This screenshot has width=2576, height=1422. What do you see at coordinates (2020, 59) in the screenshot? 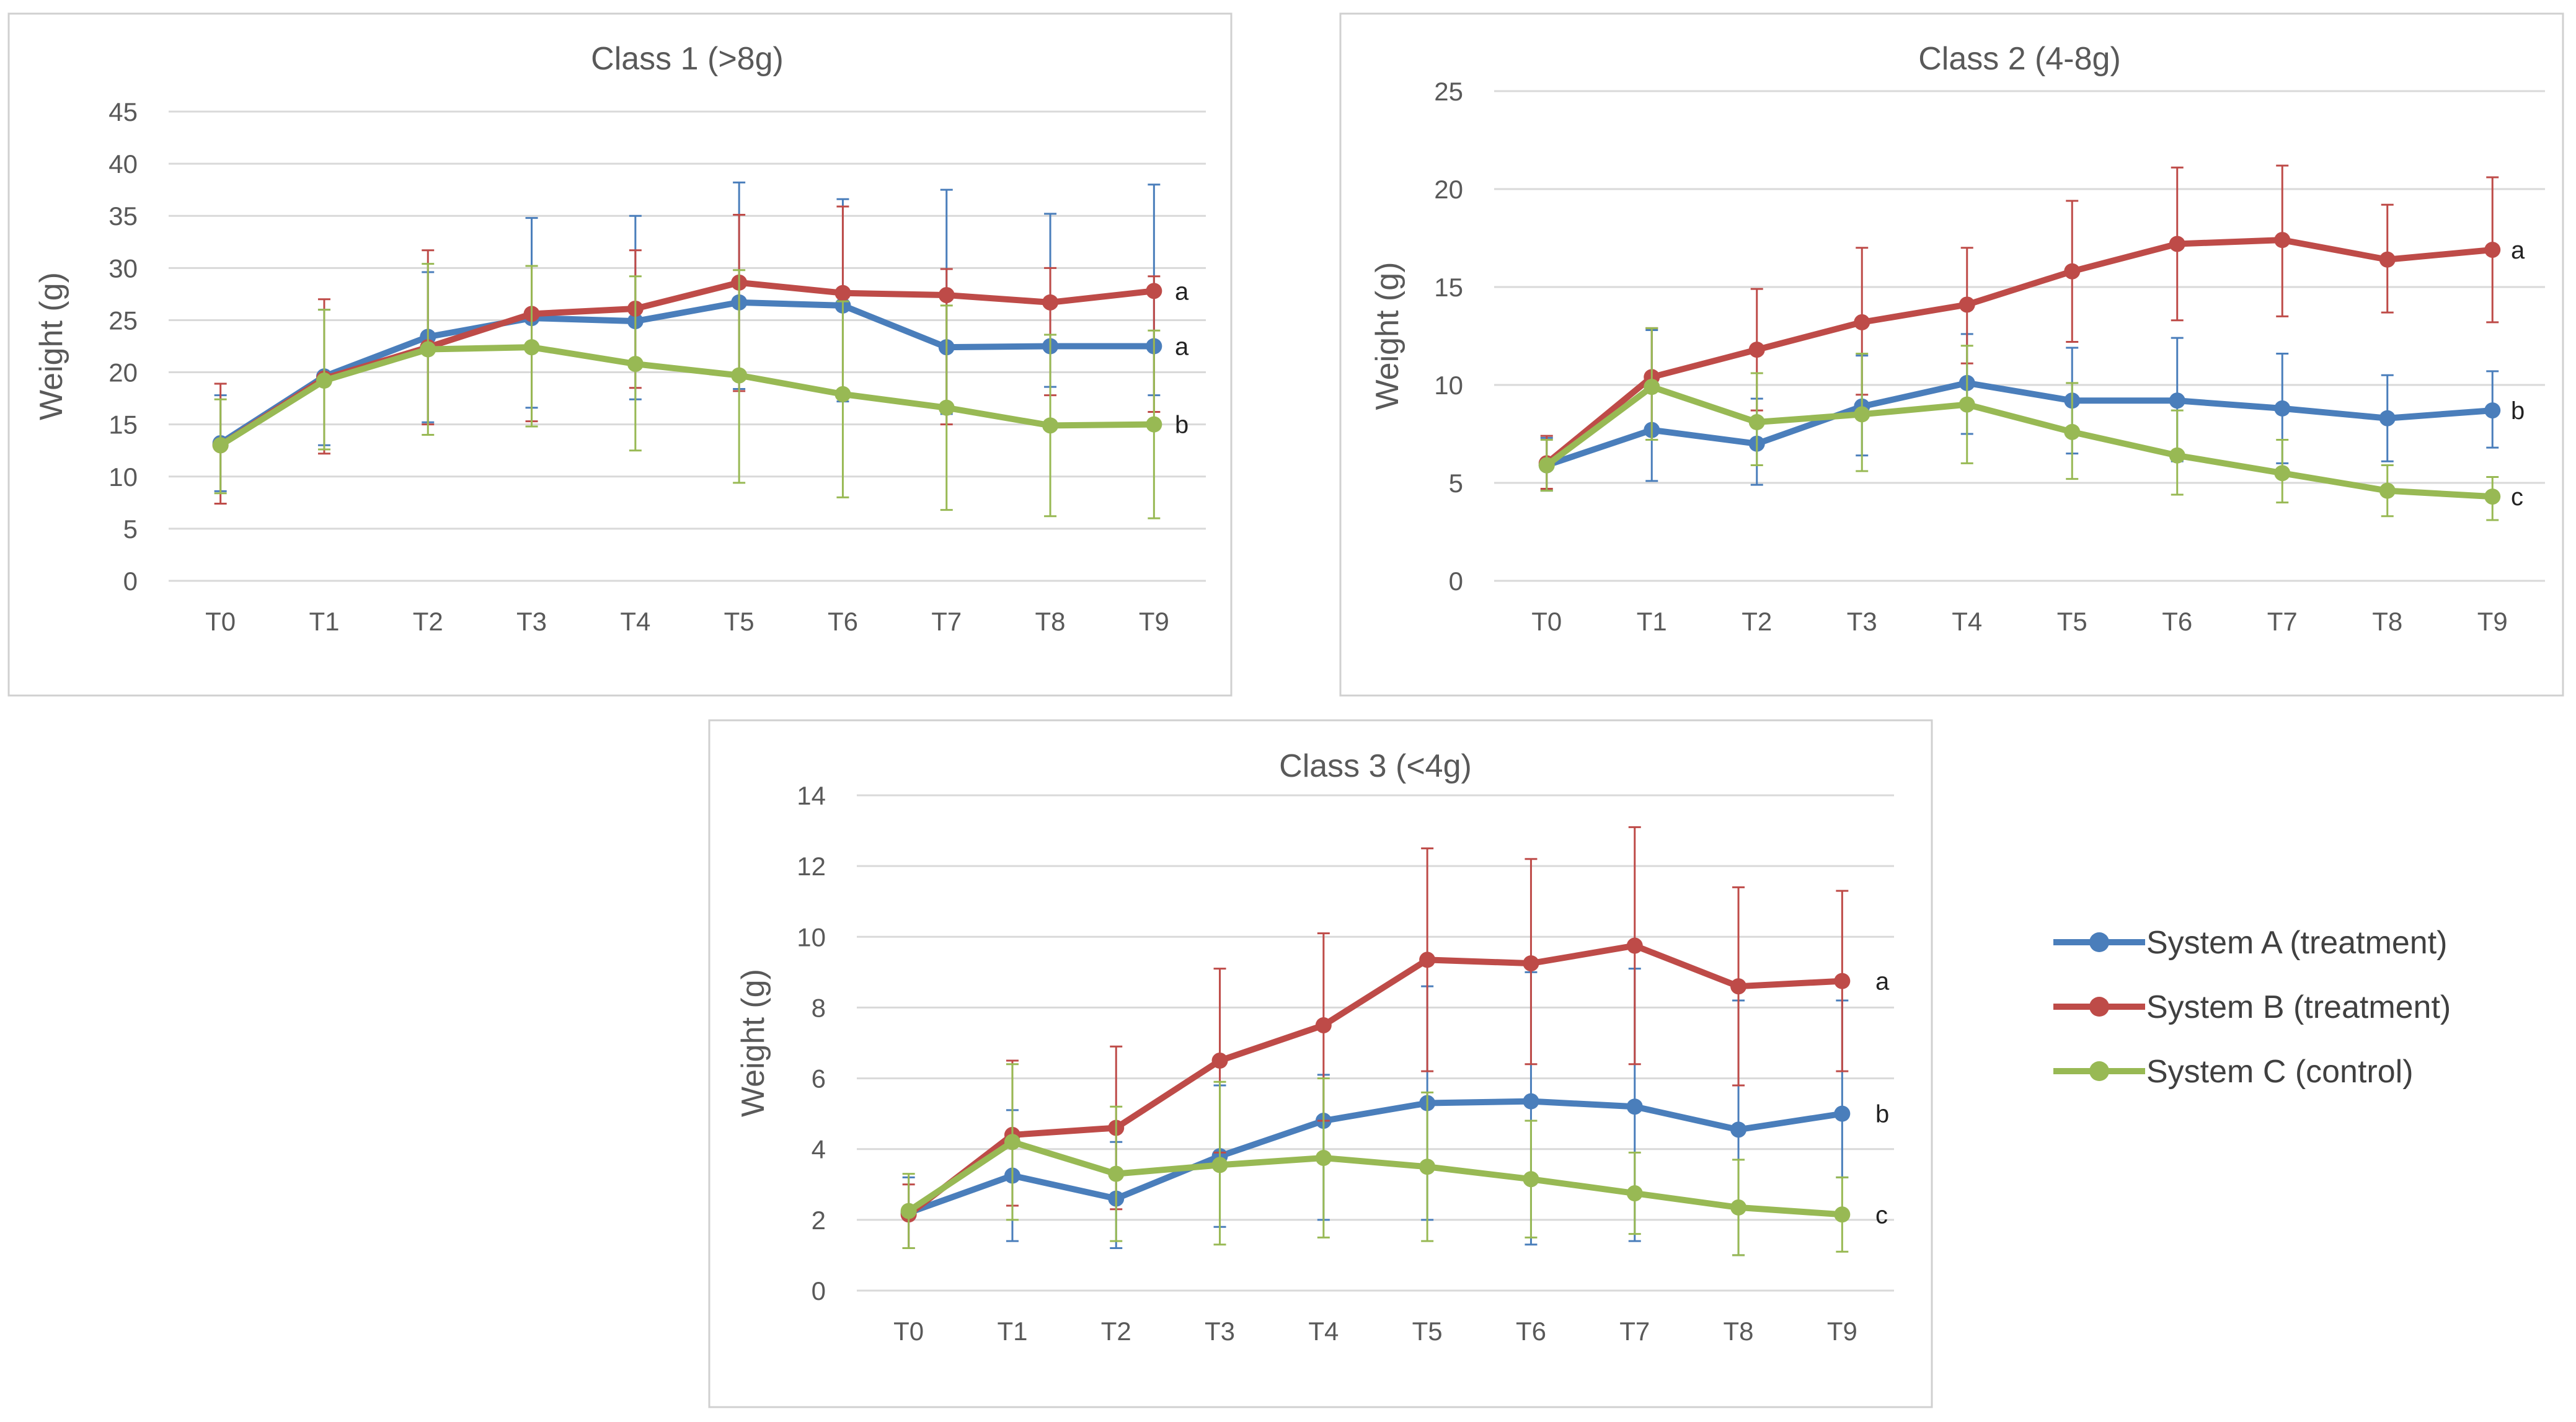
I see `chart-title: Class 2 (4-8g)` at bounding box center [2020, 59].